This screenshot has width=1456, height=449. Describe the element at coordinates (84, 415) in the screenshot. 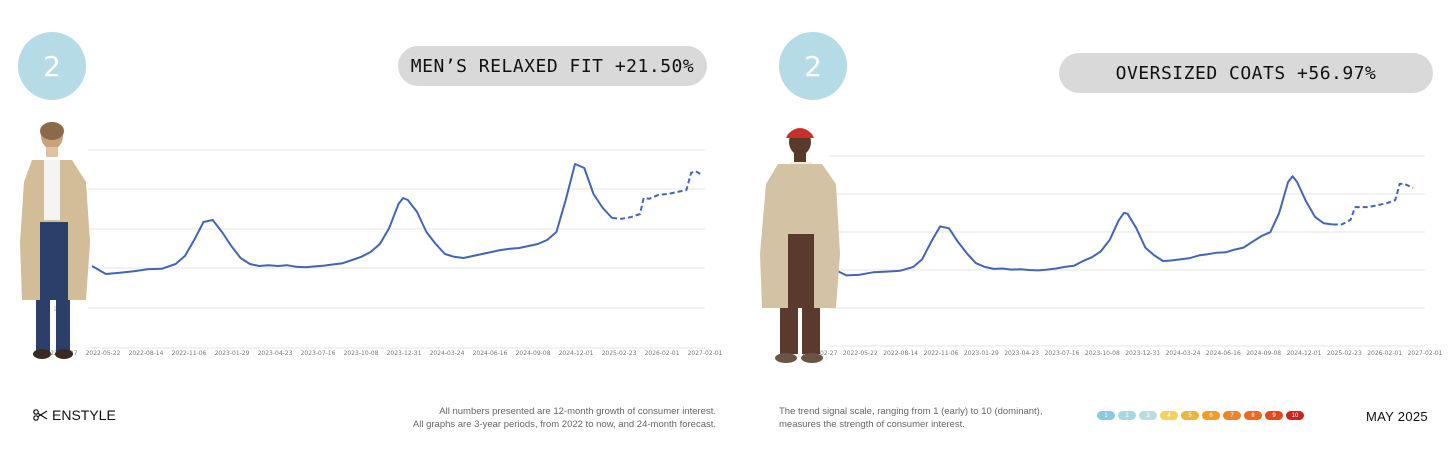

I see `brand-name: ENSTYLE` at that location.